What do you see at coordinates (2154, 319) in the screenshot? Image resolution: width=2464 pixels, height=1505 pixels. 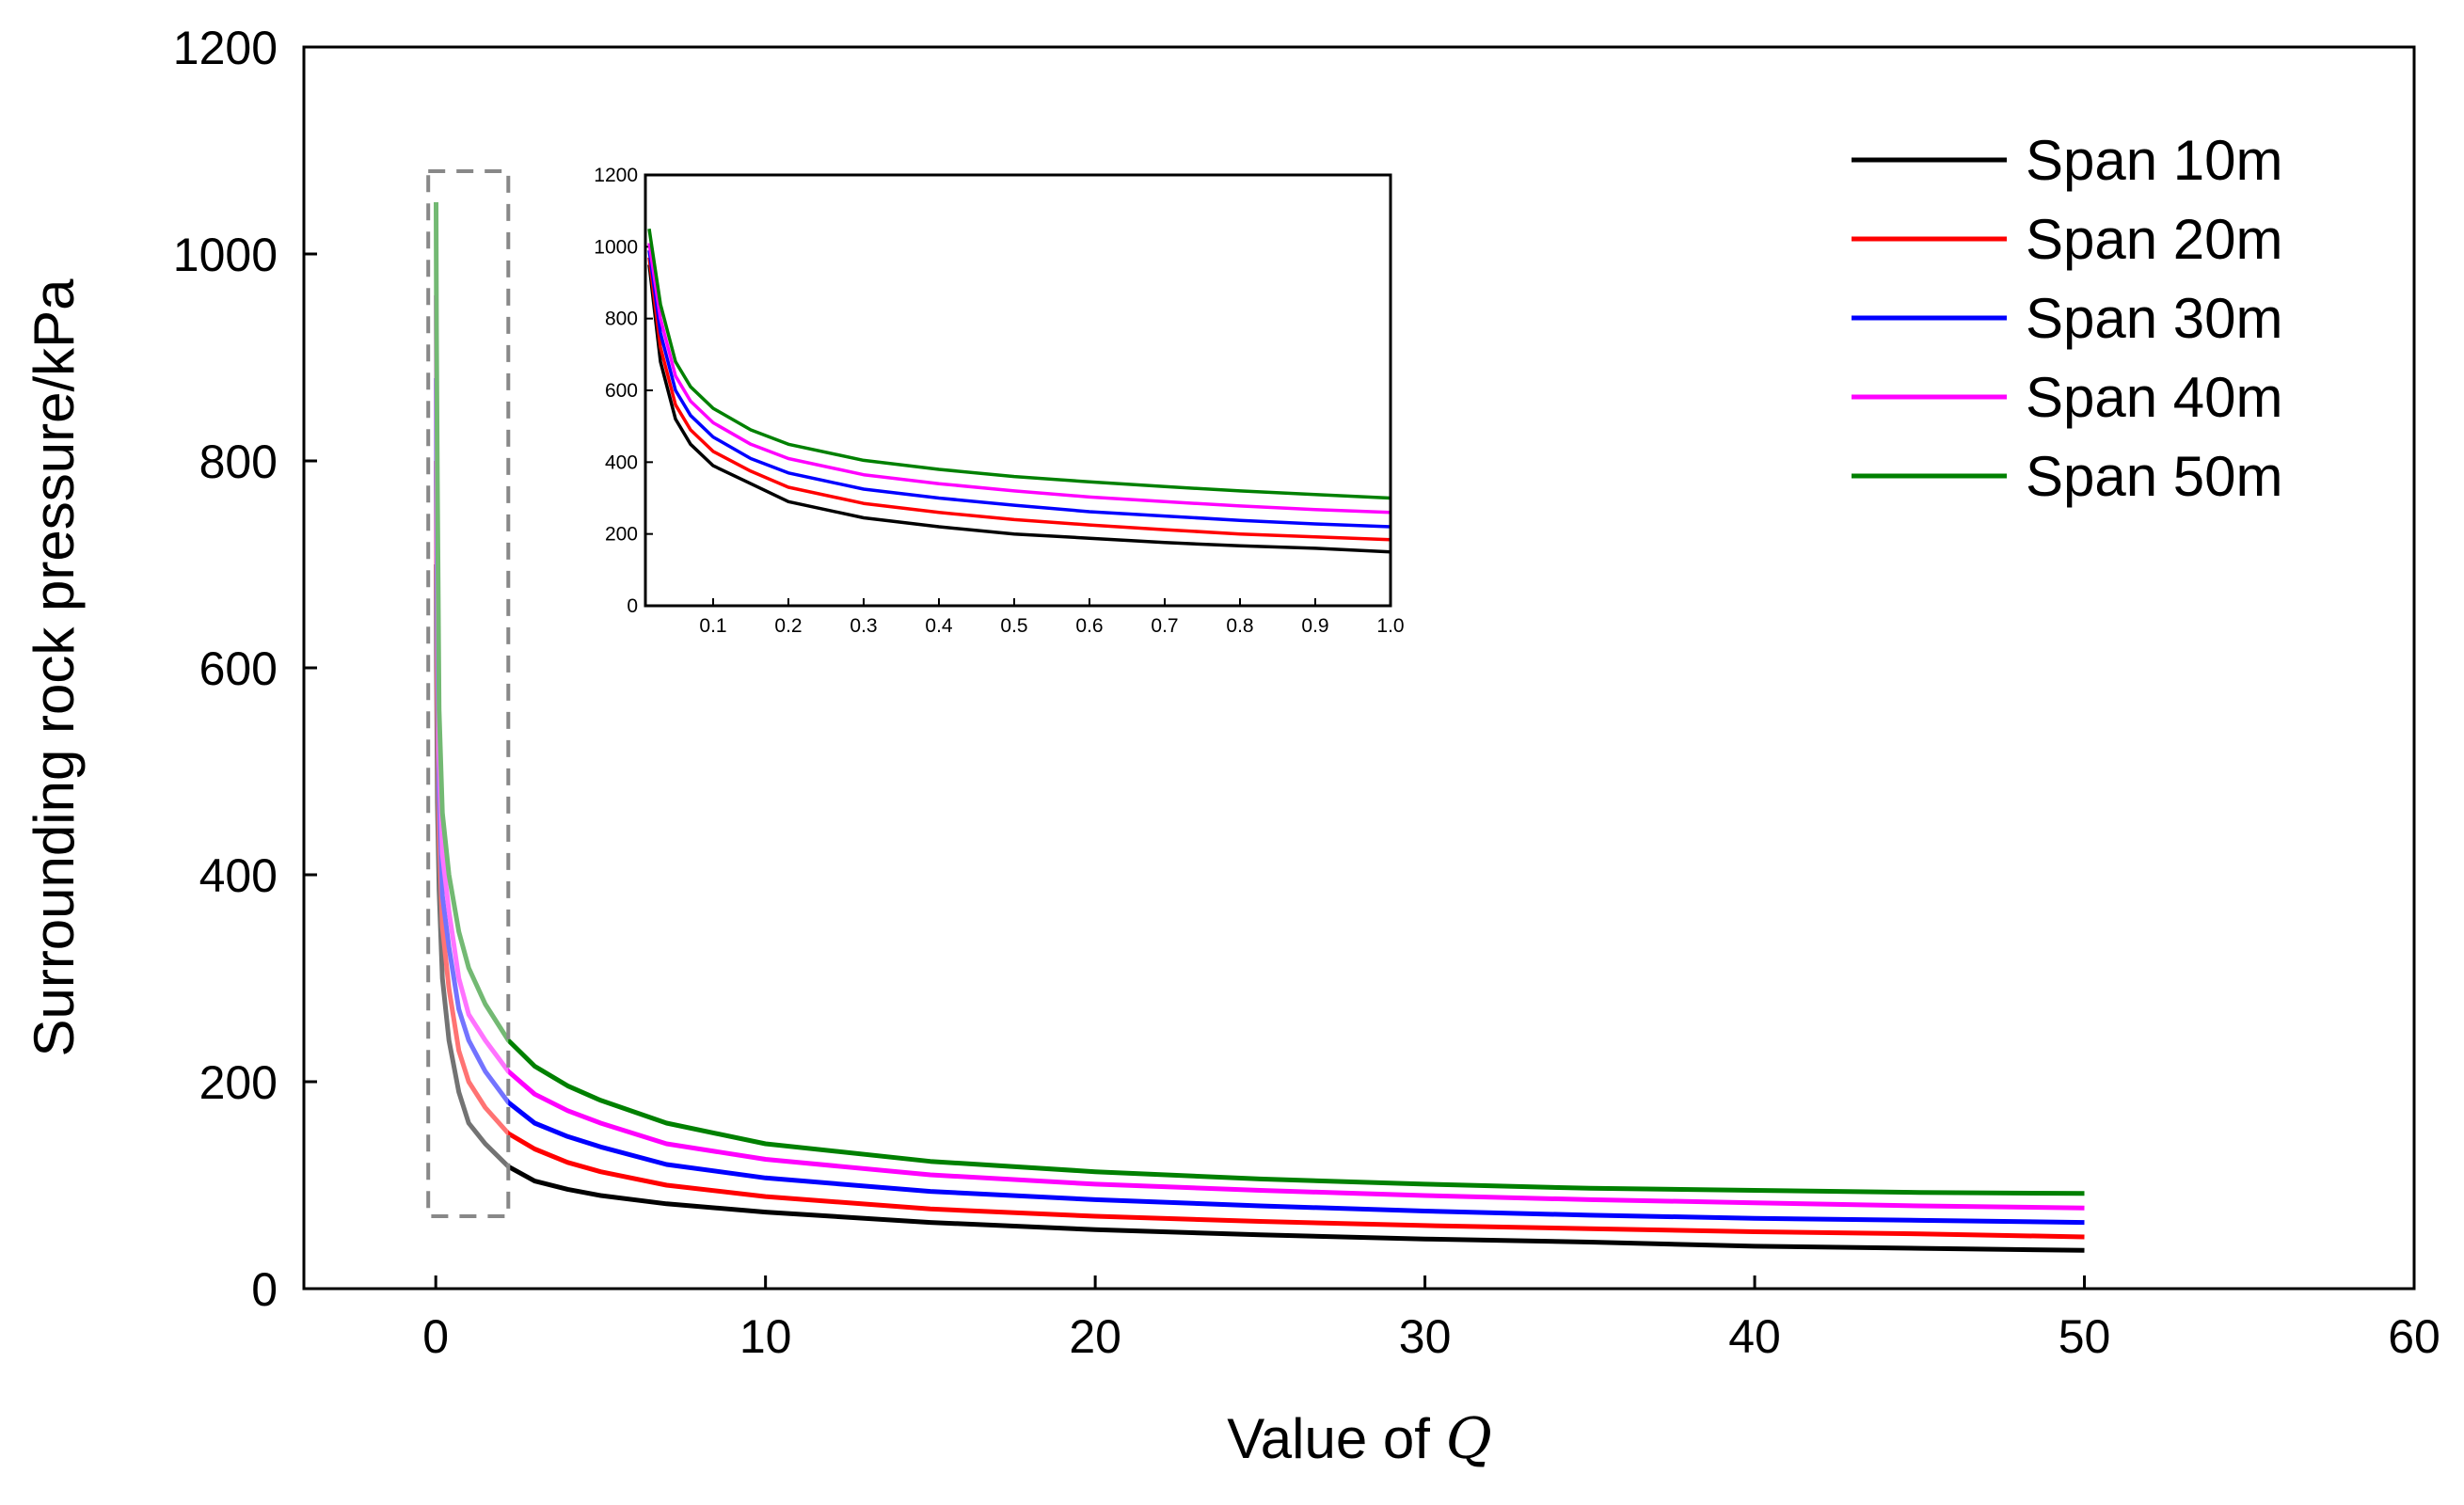 I see `legend-label-span-30m: Span 30m` at bounding box center [2154, 319].